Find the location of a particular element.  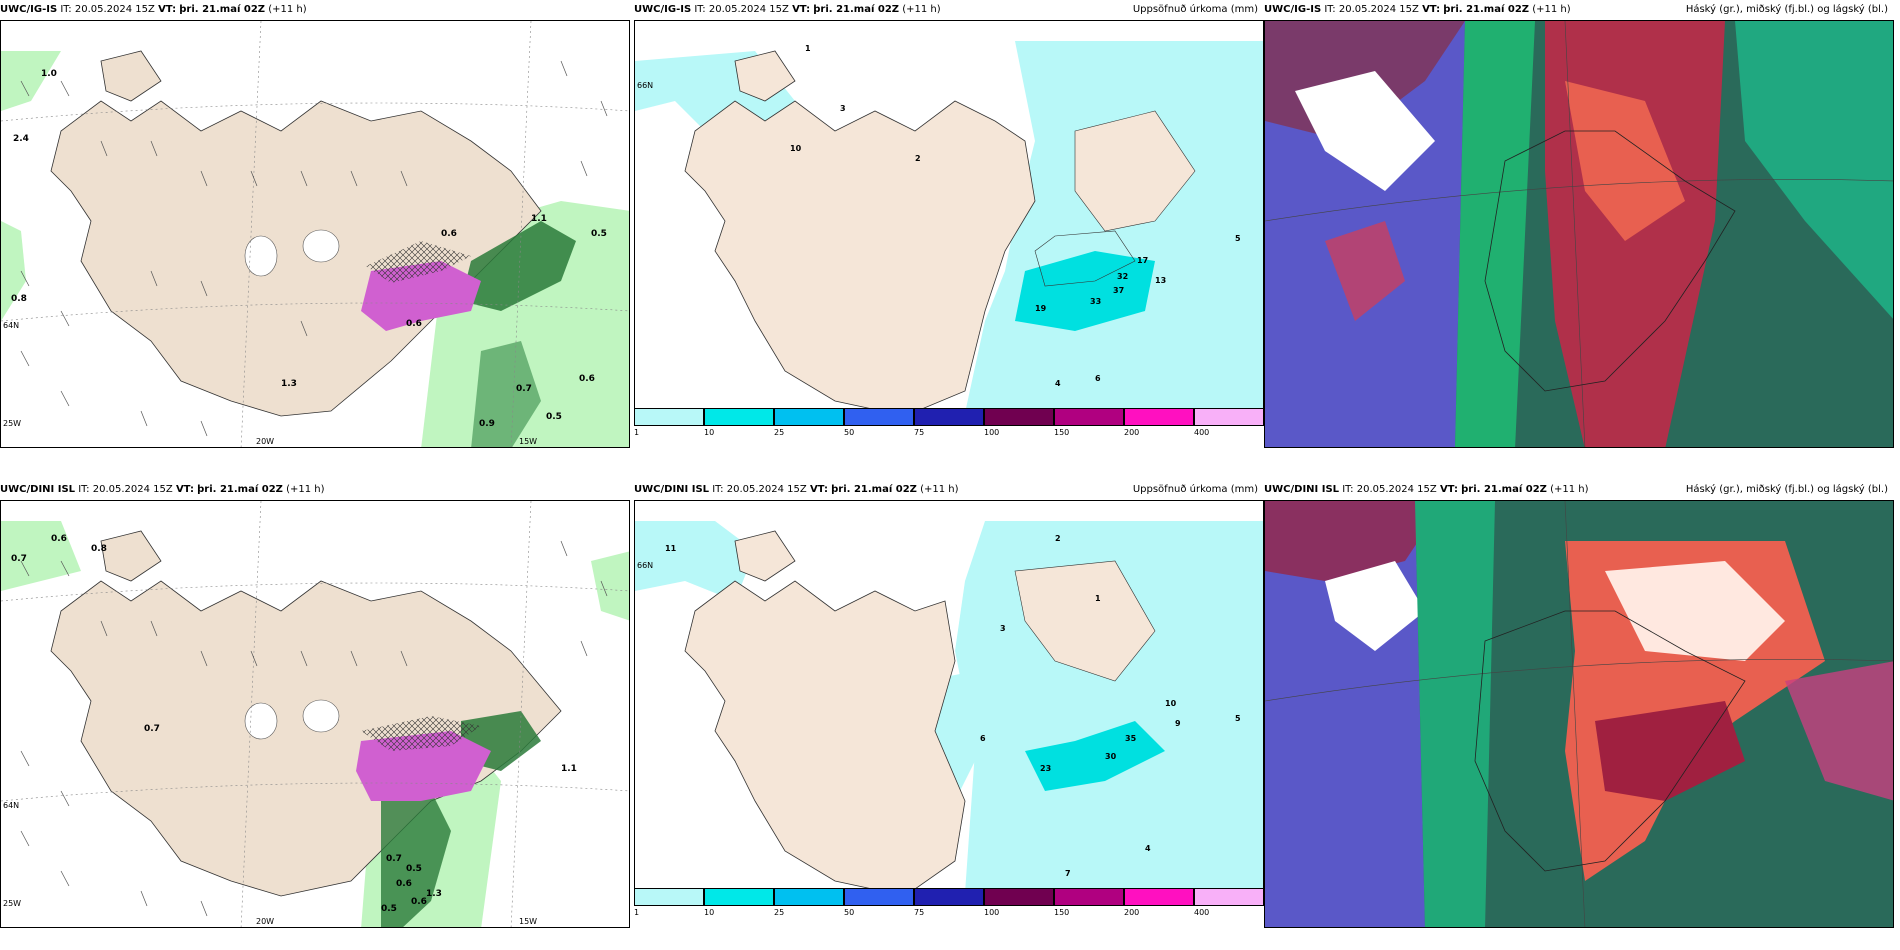

precip-label: 30 is located at coordinates (1111, 756).